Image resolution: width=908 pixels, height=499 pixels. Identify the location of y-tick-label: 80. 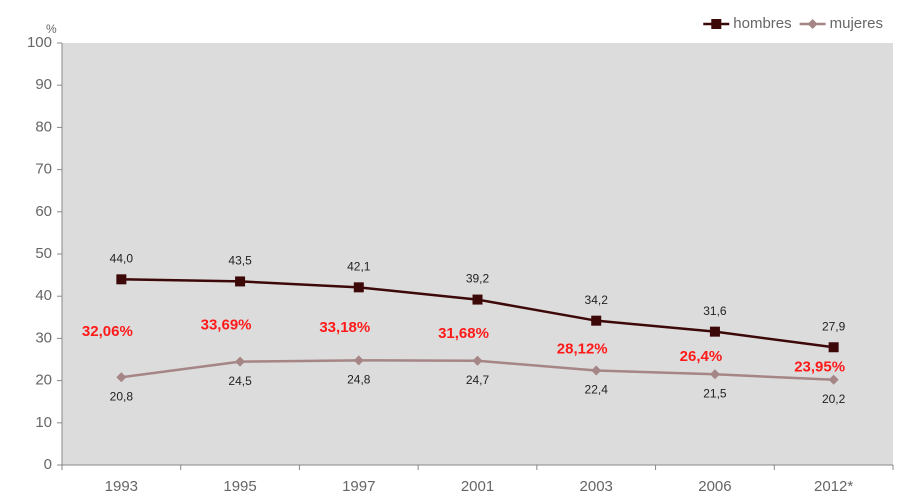
(43, 126).